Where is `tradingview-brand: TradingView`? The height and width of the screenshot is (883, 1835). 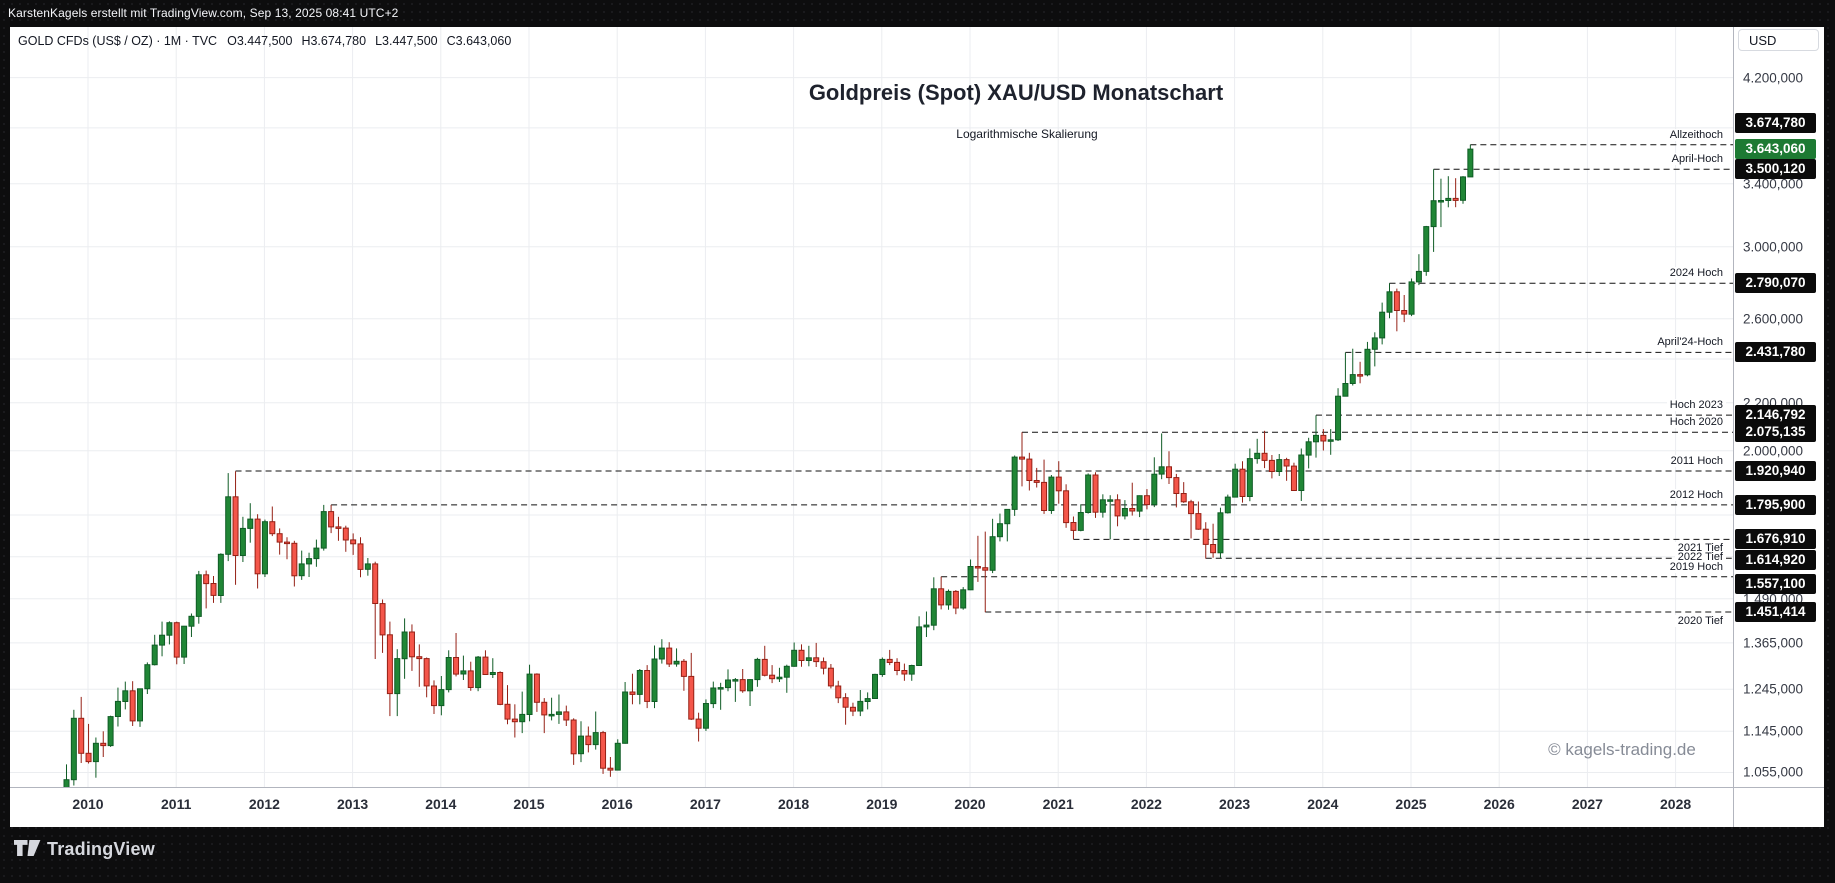 tradingview-brand: TradingView is located at coordinates (101, 849).